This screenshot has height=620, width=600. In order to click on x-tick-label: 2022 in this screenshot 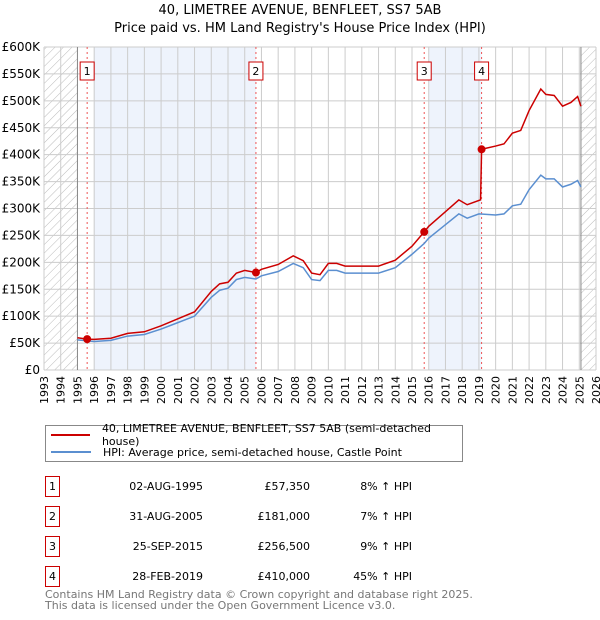, I will do `click(529, 390)`.